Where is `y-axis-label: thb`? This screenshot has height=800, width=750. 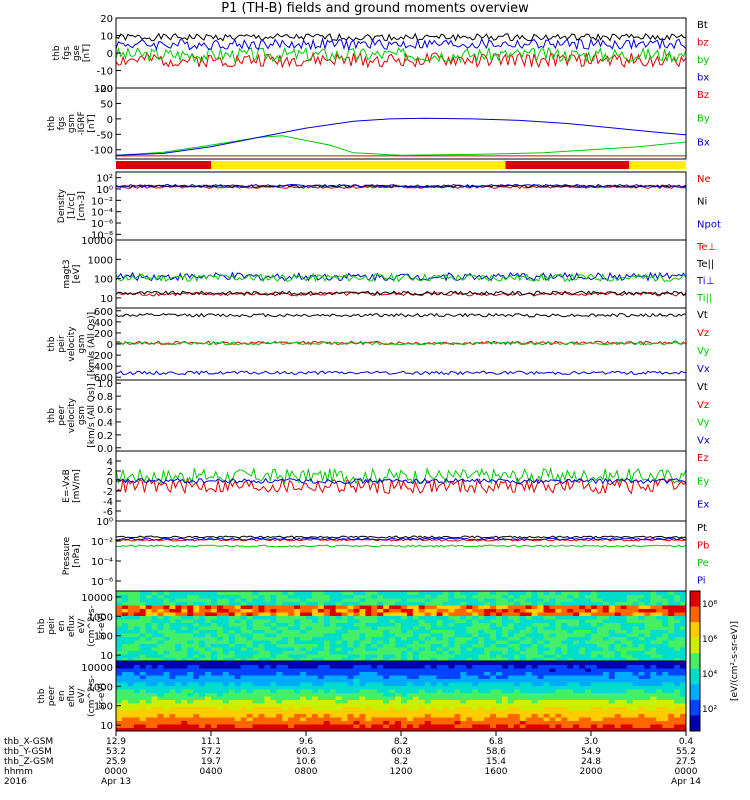 y-axis-label: thb is located at coordinates (52, 123).